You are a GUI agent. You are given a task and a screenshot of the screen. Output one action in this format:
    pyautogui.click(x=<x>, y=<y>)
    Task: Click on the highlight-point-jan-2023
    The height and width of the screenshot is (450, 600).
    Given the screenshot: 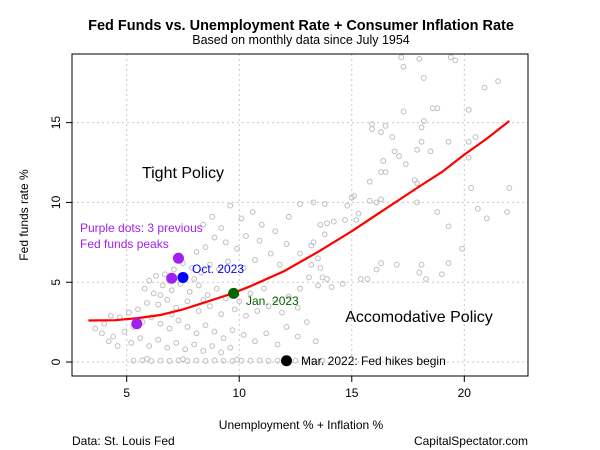 What is the action you would take?
    pyautogui.click(x=234, y=293)
    